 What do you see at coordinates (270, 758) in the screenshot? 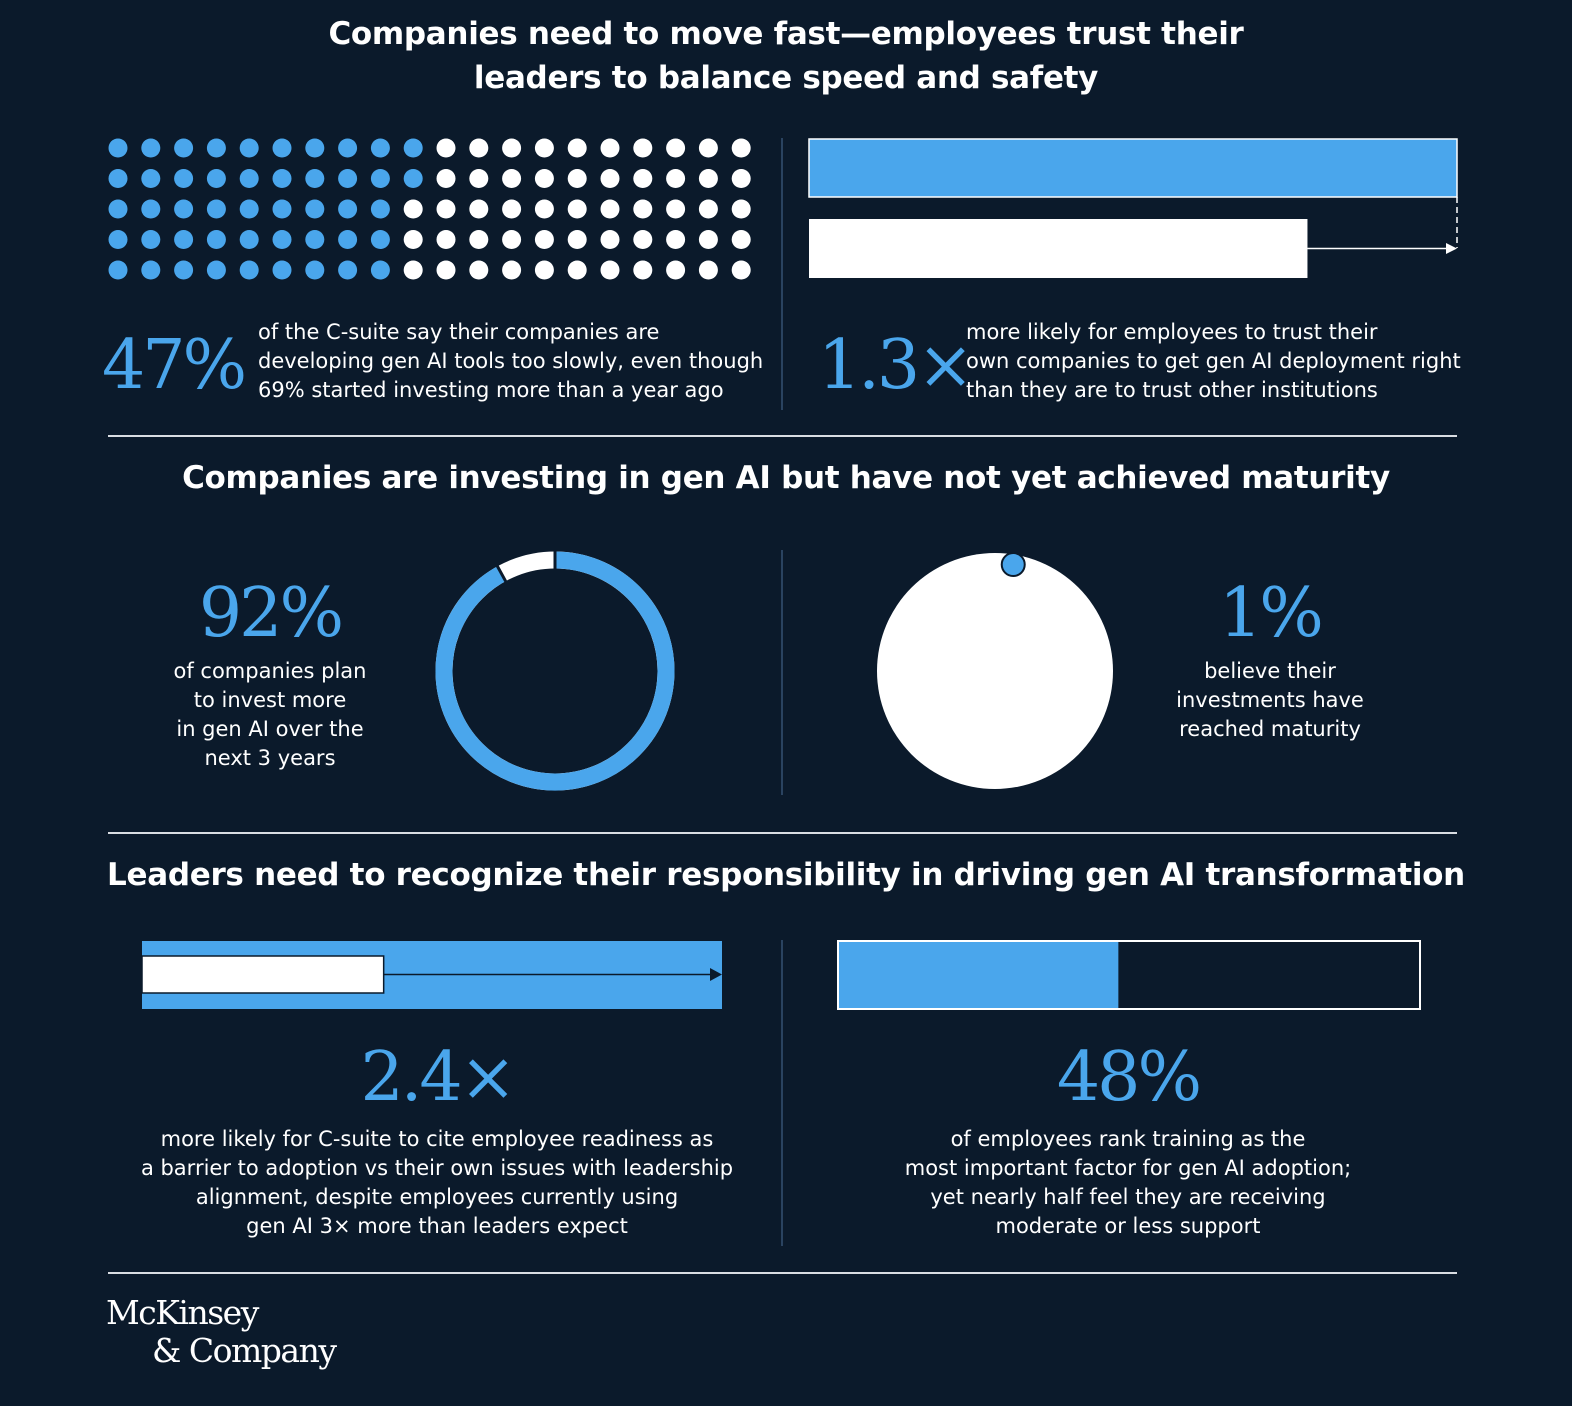
I see `desc-line: next 3 years` at bounding box center [270, 758].